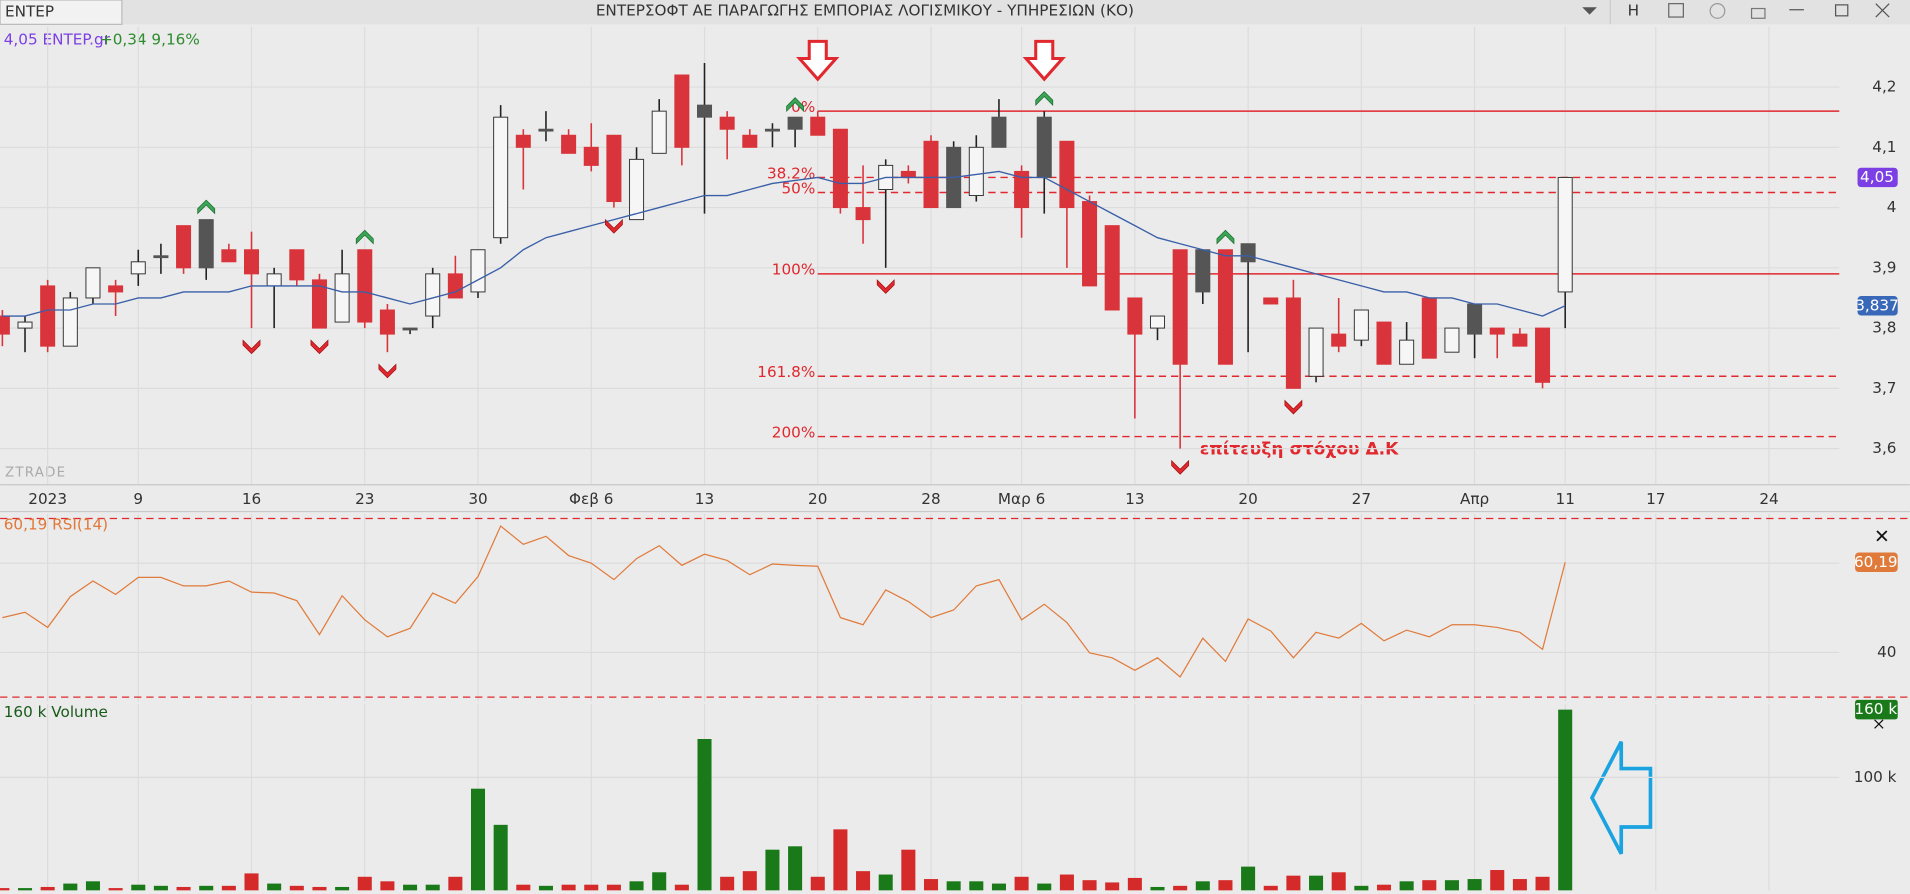 This screenshot has height=894, width=1910. What do you see at coordinates (1876, 562) in the screenshot?
I see `rsi-tag` at bounding box center [1876, 562].